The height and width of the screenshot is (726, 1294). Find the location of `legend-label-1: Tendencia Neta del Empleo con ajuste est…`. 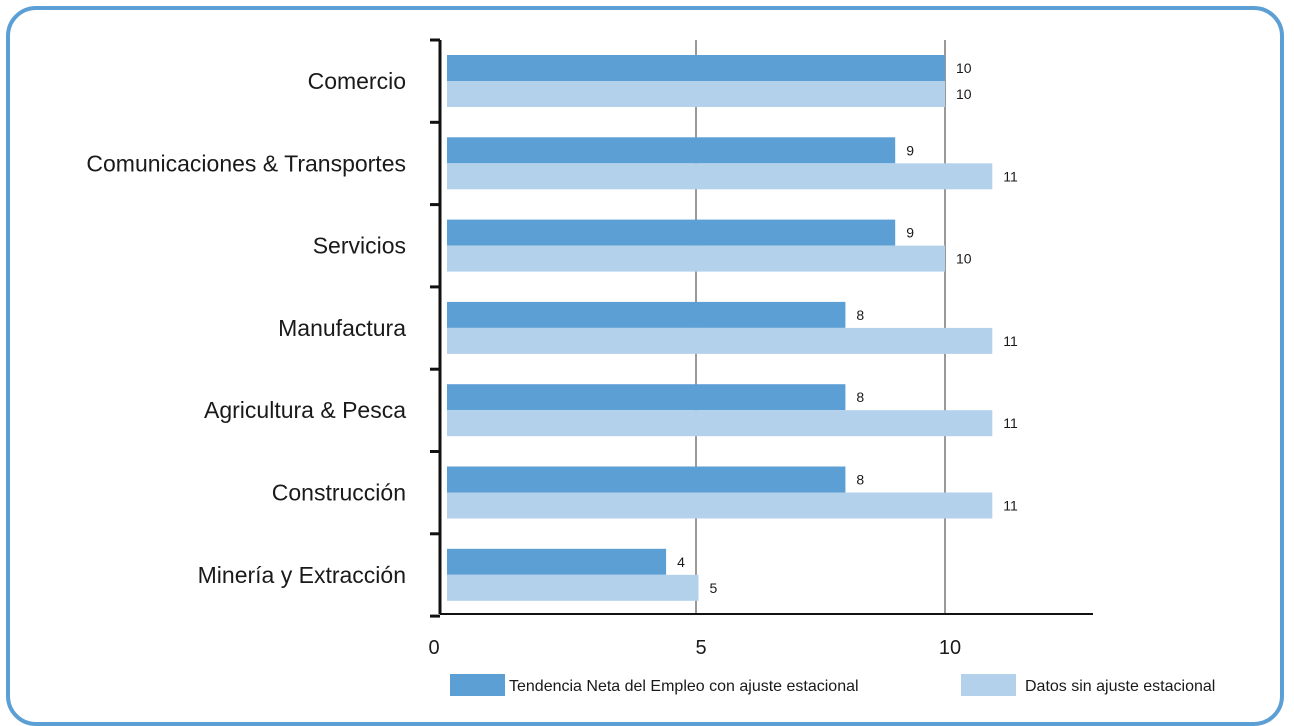

legend-label-1: Tendencia Neta del Empleo con ajuste est… is located at coordinates (684, 686).